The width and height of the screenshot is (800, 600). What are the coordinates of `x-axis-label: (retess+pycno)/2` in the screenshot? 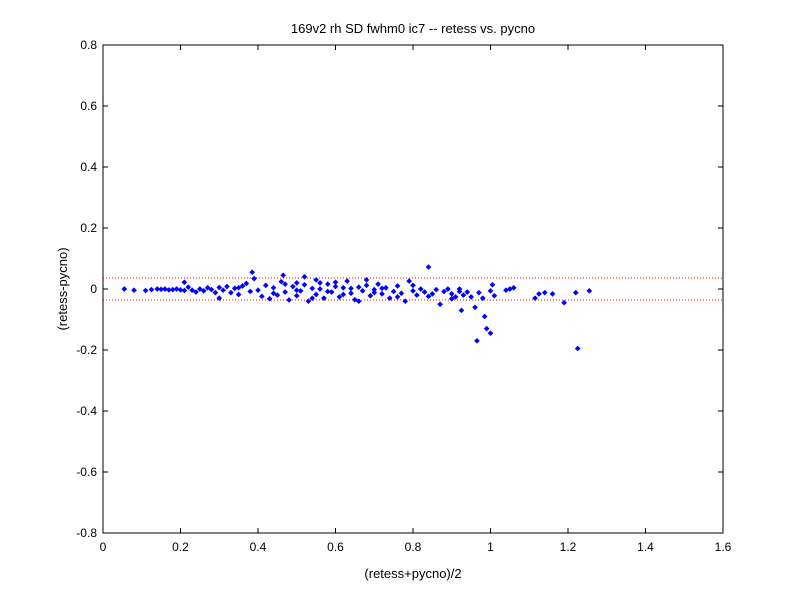 It's located at (412, 573).